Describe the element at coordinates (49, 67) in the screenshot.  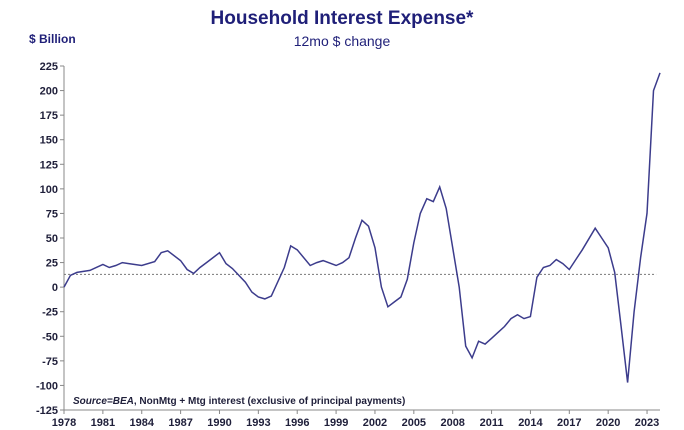
I see `y-tick-label: 225` at that location.